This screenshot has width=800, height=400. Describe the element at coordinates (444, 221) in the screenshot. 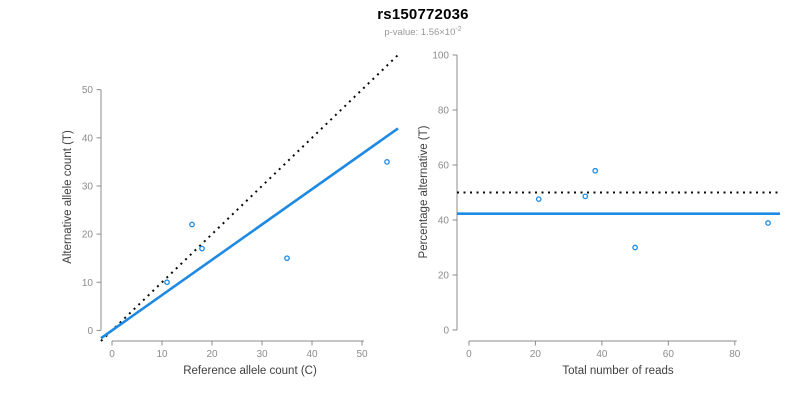

I see `right-y-tick-label: 40` at that location.